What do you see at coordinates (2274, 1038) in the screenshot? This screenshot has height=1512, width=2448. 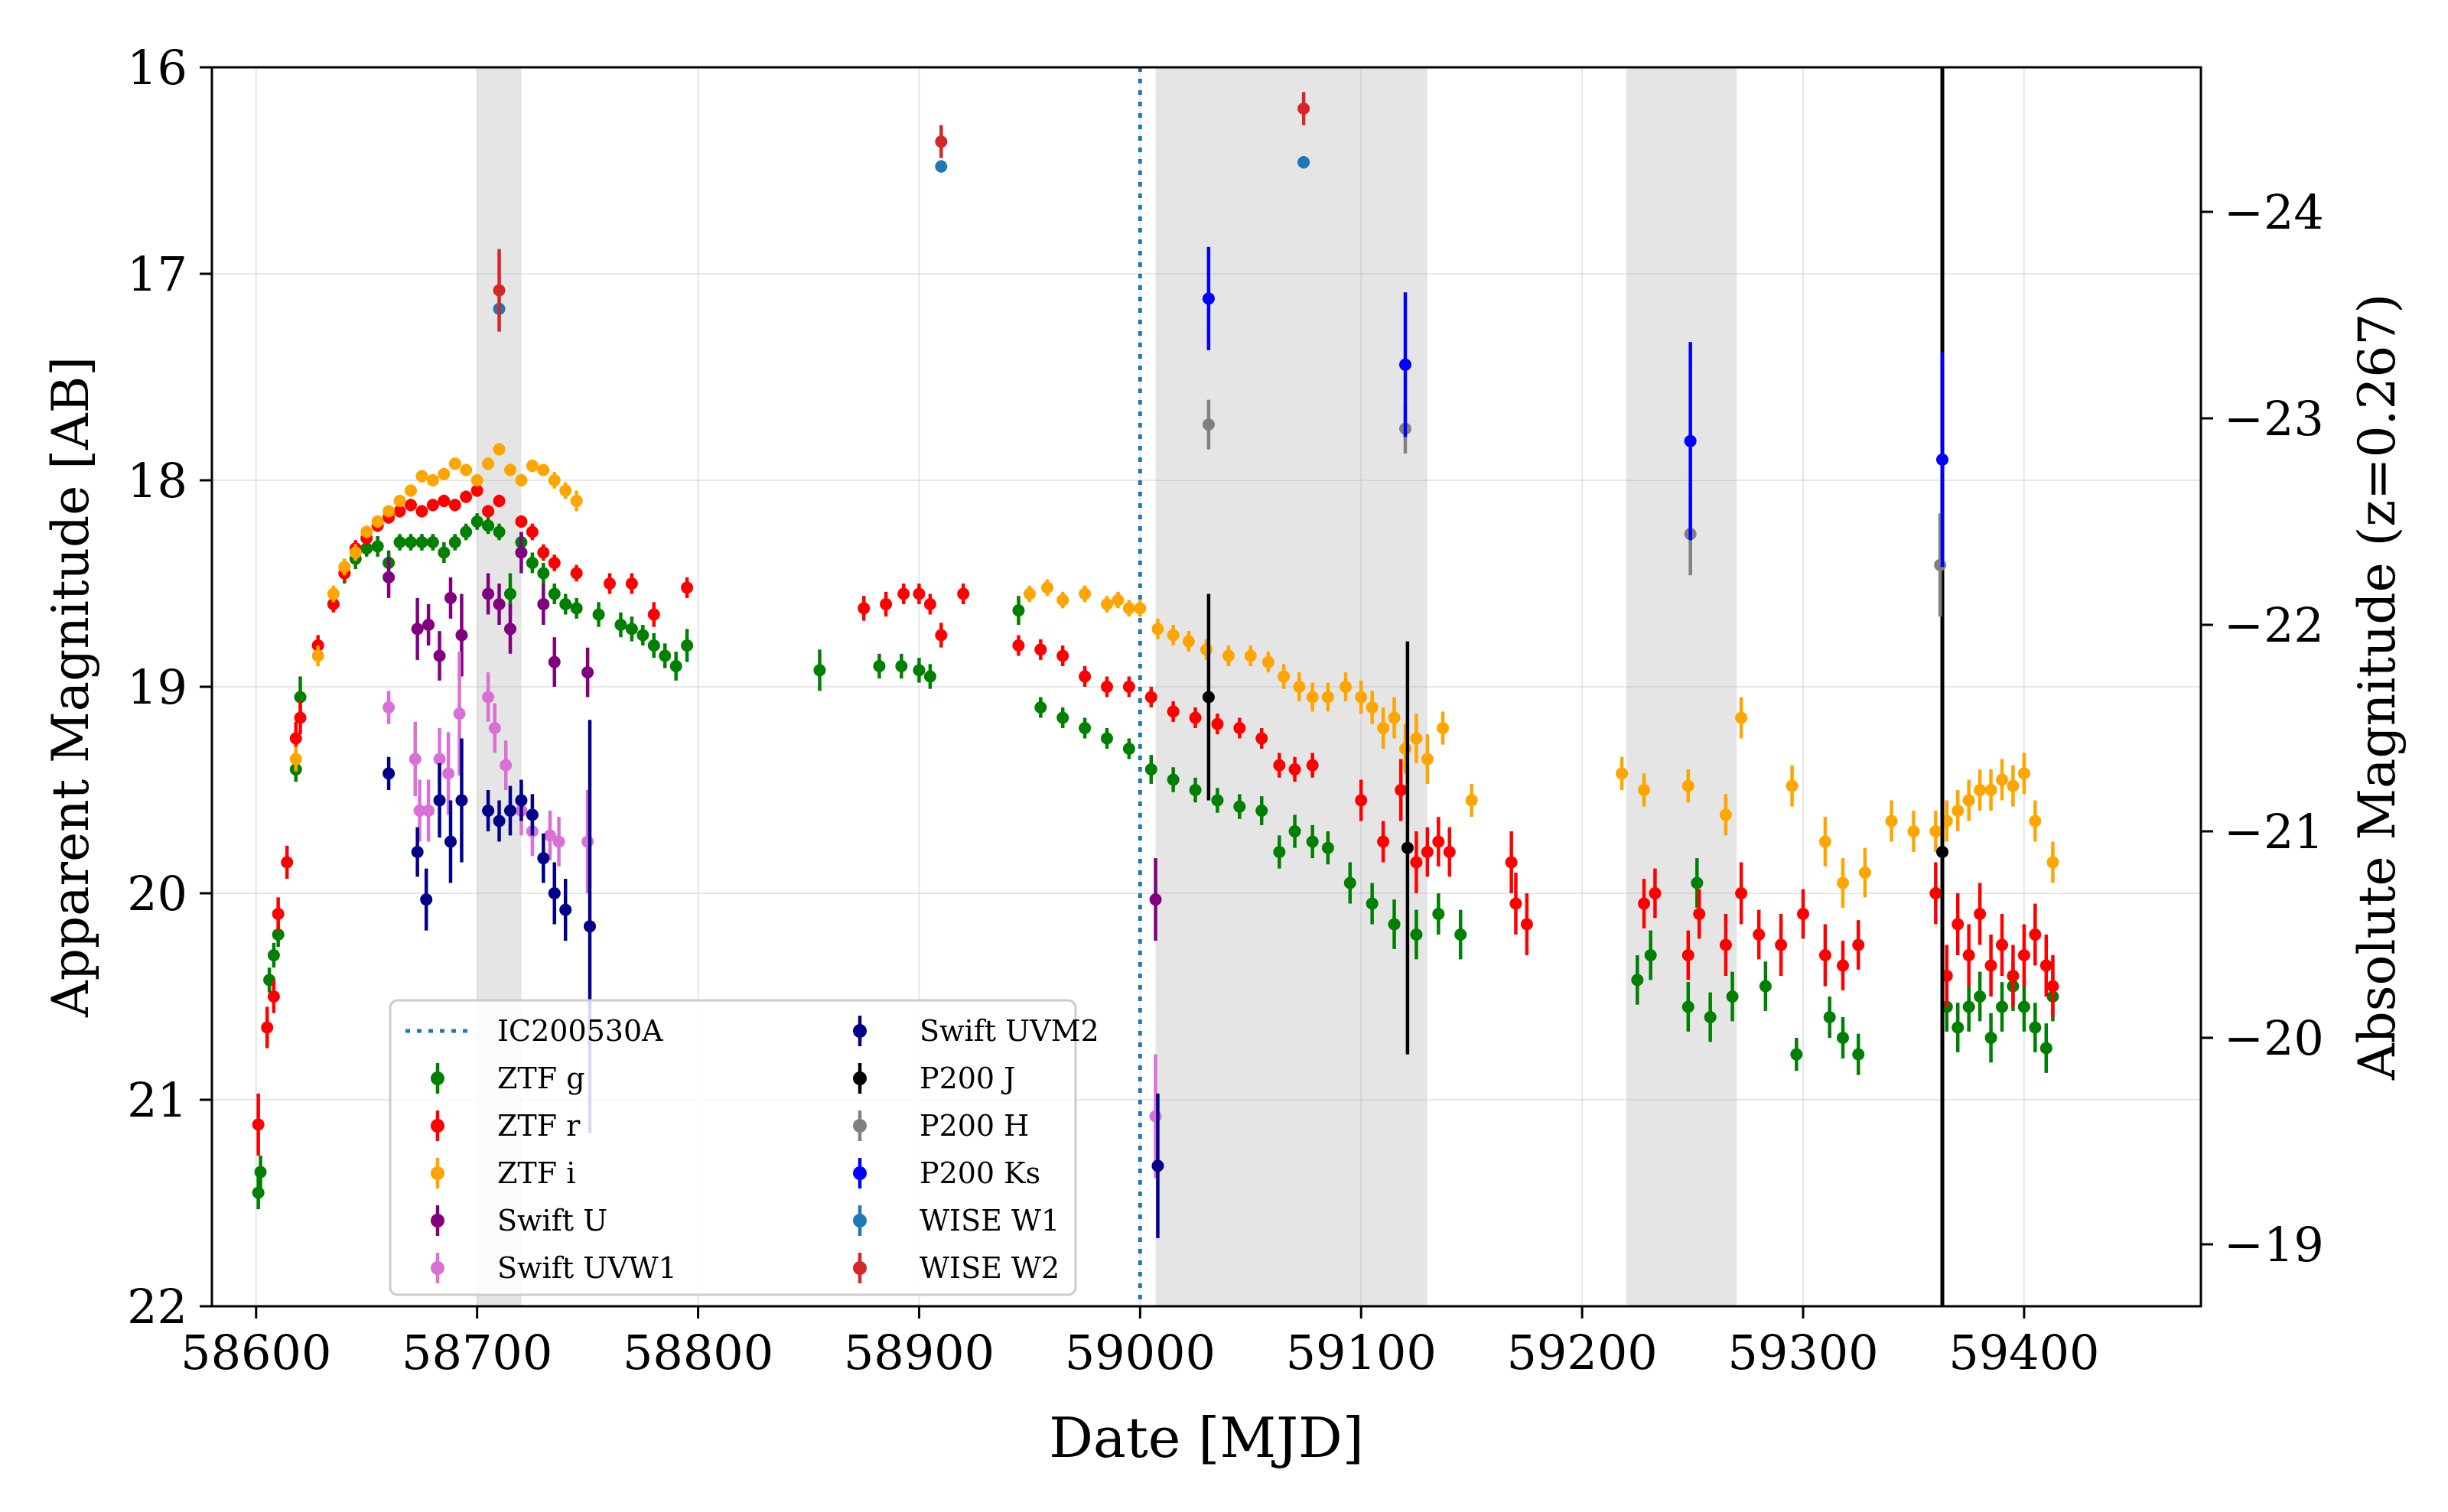 I see `y2-tick-label: −20` at bounding box center [2274, 1038].